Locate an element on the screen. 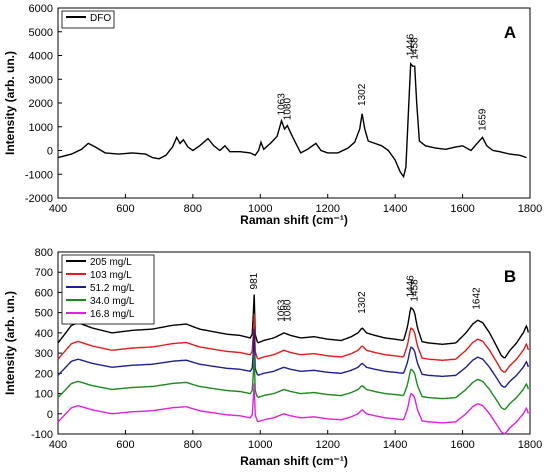 Image resolution: width=550 pixels, height=474 pixels. legend-entry: 51.2 mg/L is located at coordinates (112, 288).